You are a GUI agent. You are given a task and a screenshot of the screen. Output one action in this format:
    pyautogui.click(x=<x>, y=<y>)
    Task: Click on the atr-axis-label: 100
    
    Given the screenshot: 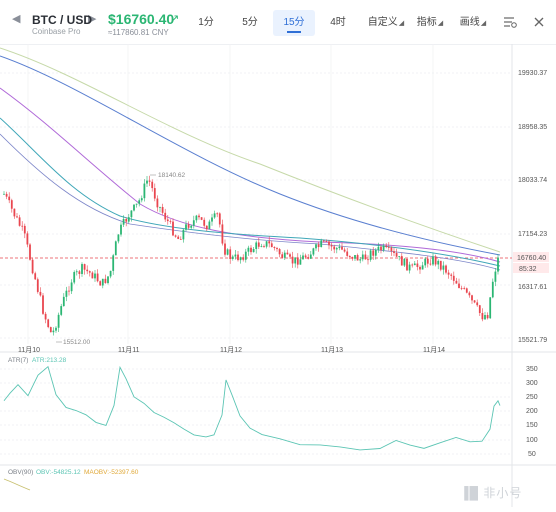 What is the action you would take?
    pyautogui.click(x=532, y=440)
    